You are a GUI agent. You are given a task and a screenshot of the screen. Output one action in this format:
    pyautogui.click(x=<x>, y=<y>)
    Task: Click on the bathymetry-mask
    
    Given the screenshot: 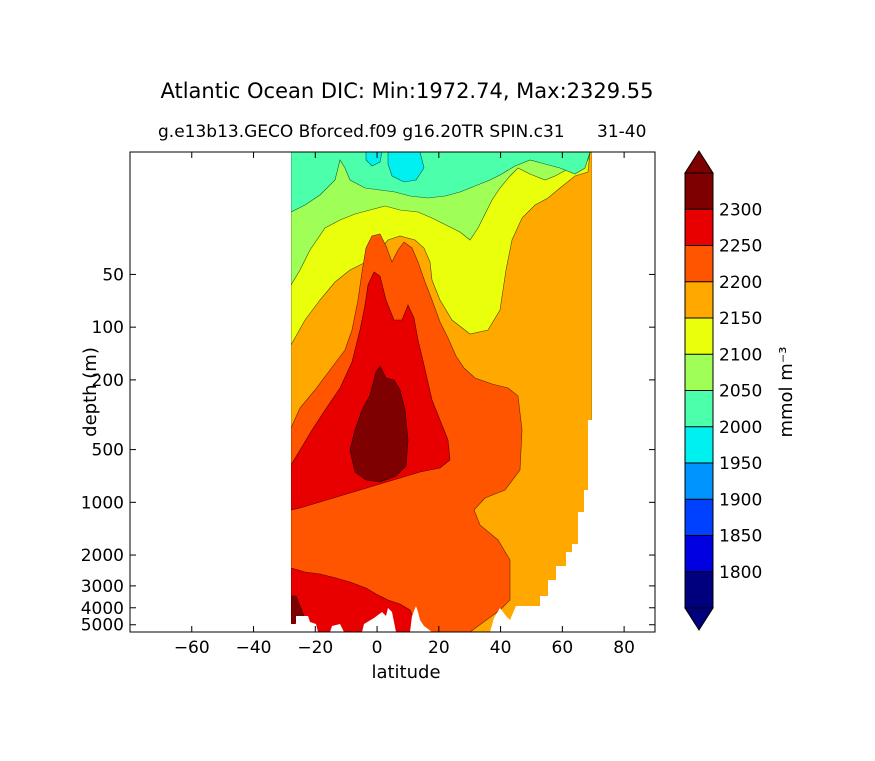 What is the action you would take?
    pyautogui.click(x=441, y=526)
    